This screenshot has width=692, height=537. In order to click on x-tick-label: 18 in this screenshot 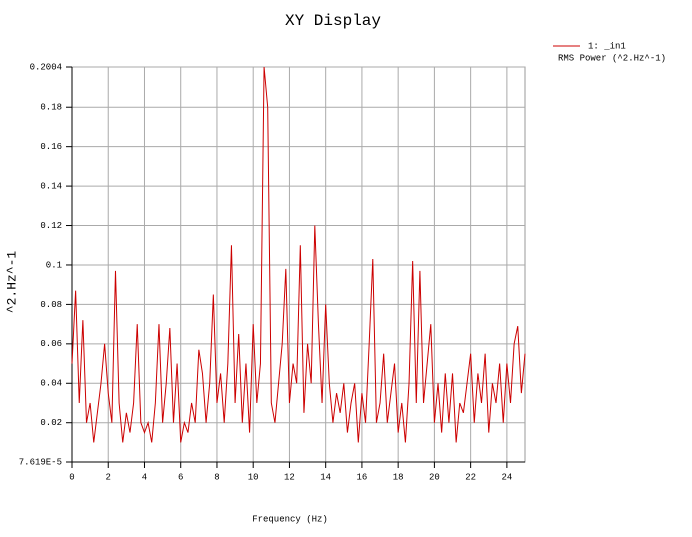, I will do `click(398, 477)`.